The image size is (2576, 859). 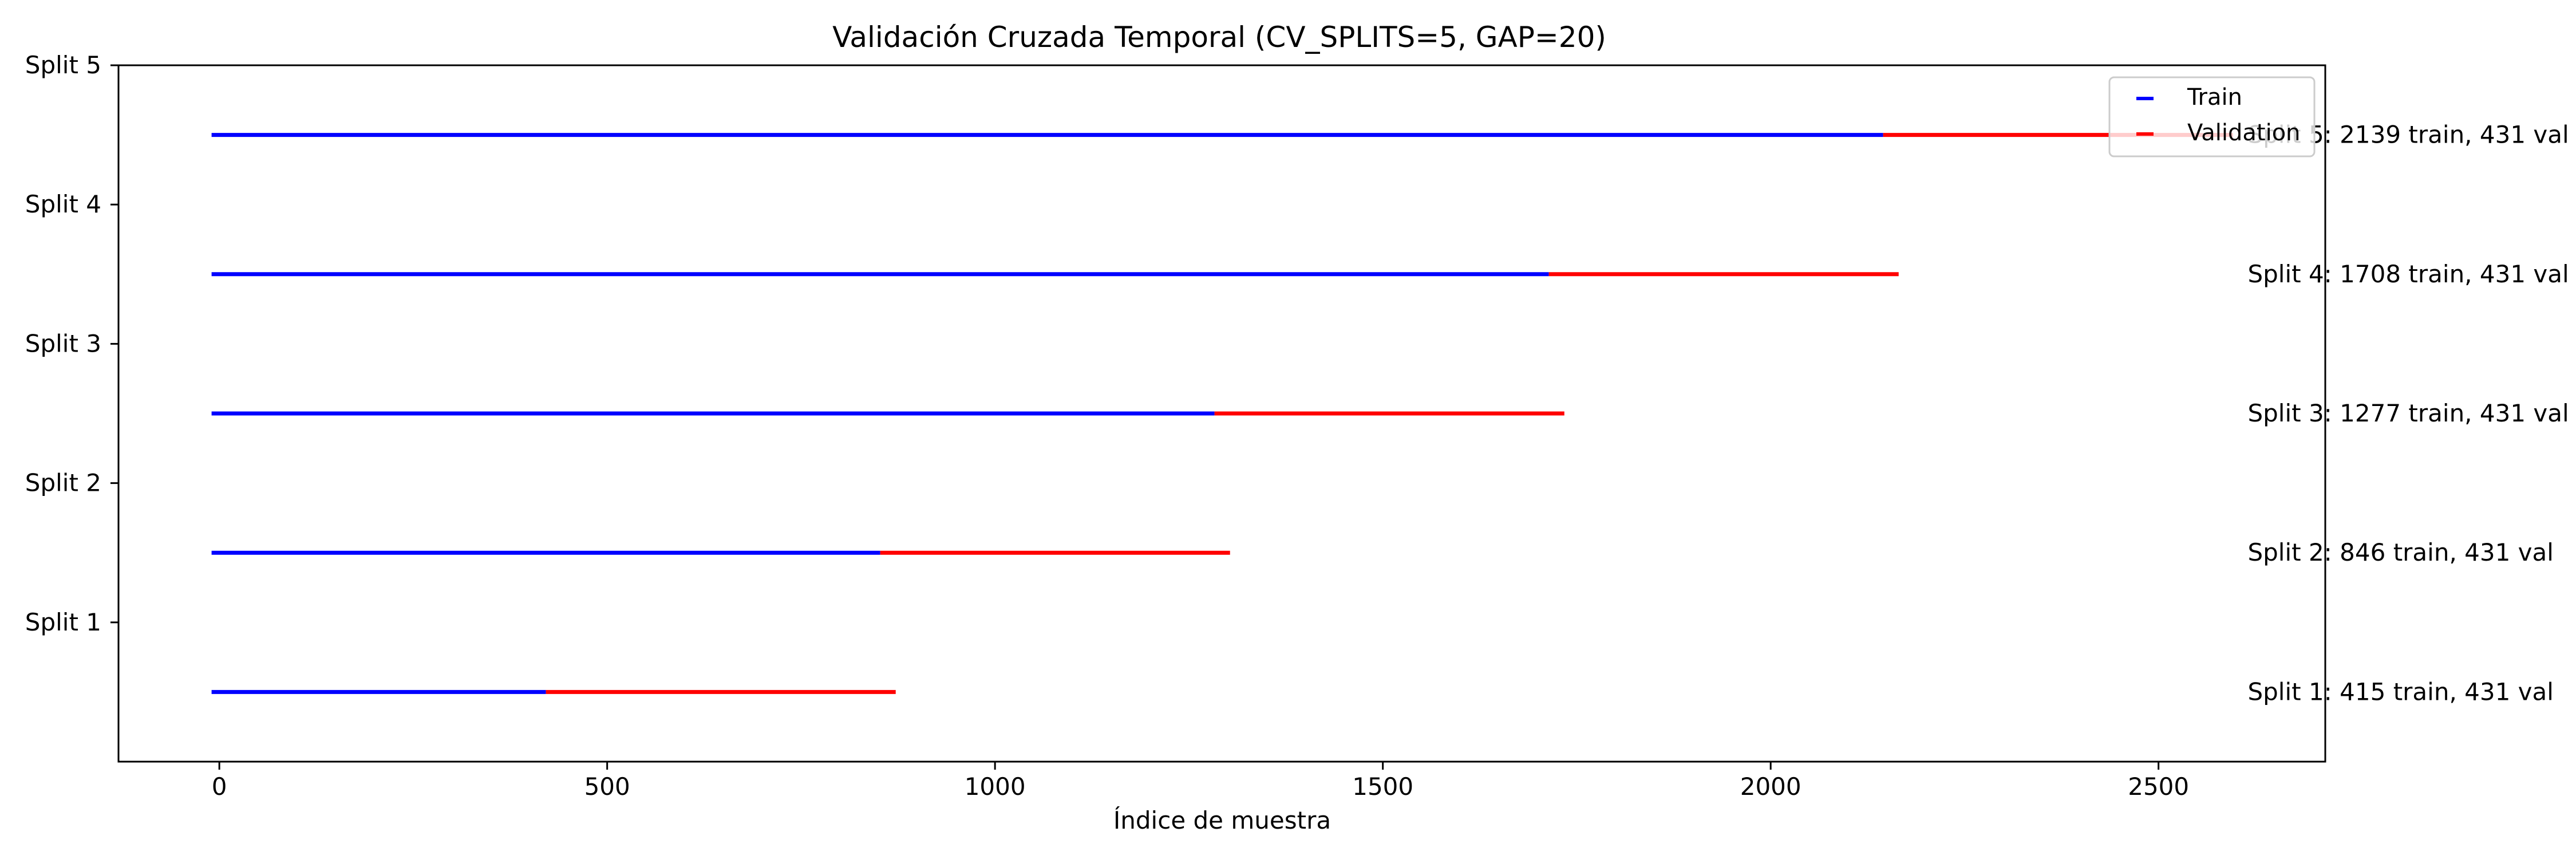 What do you see at coordinates (63, 483) in the screenshot?
I see `y-tick-label: Split 2` at bounding box center [63, 483].